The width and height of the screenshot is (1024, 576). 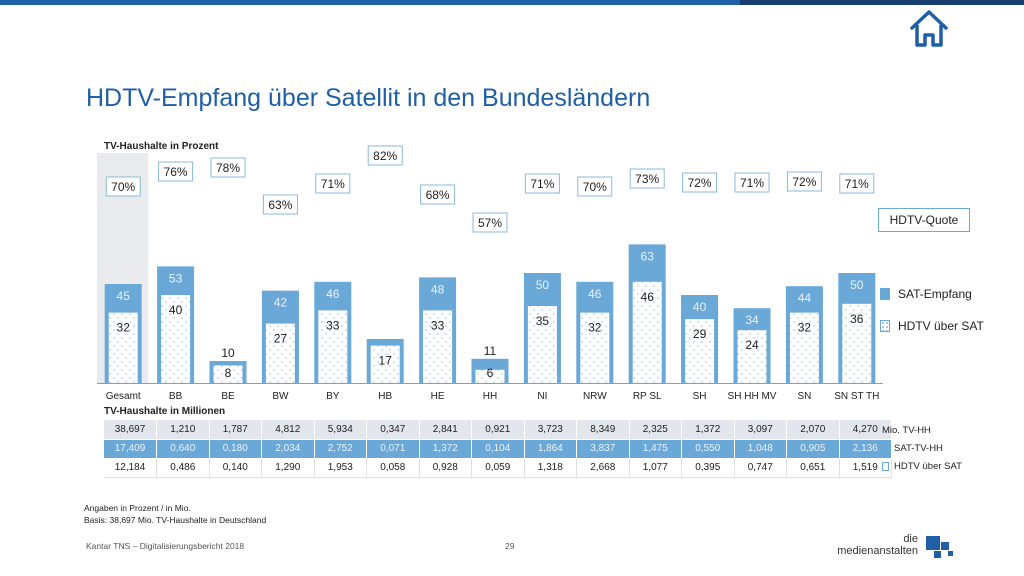 I want to click on table-cell: 5,934, so click(x=340, y=430).